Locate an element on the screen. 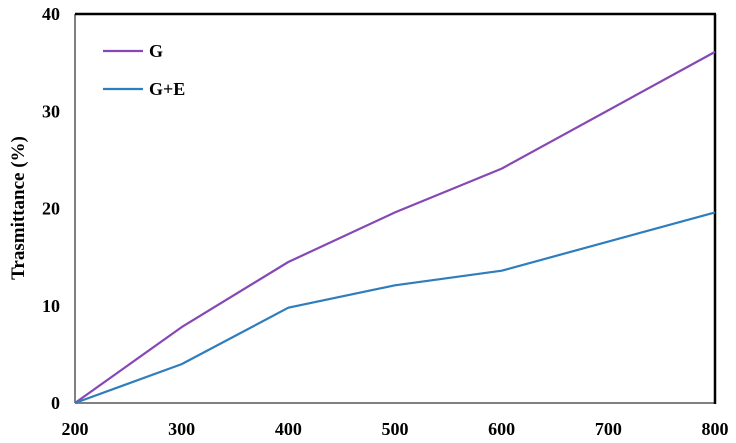  x-tick-label: 400 is located at coordinates (288, 429).